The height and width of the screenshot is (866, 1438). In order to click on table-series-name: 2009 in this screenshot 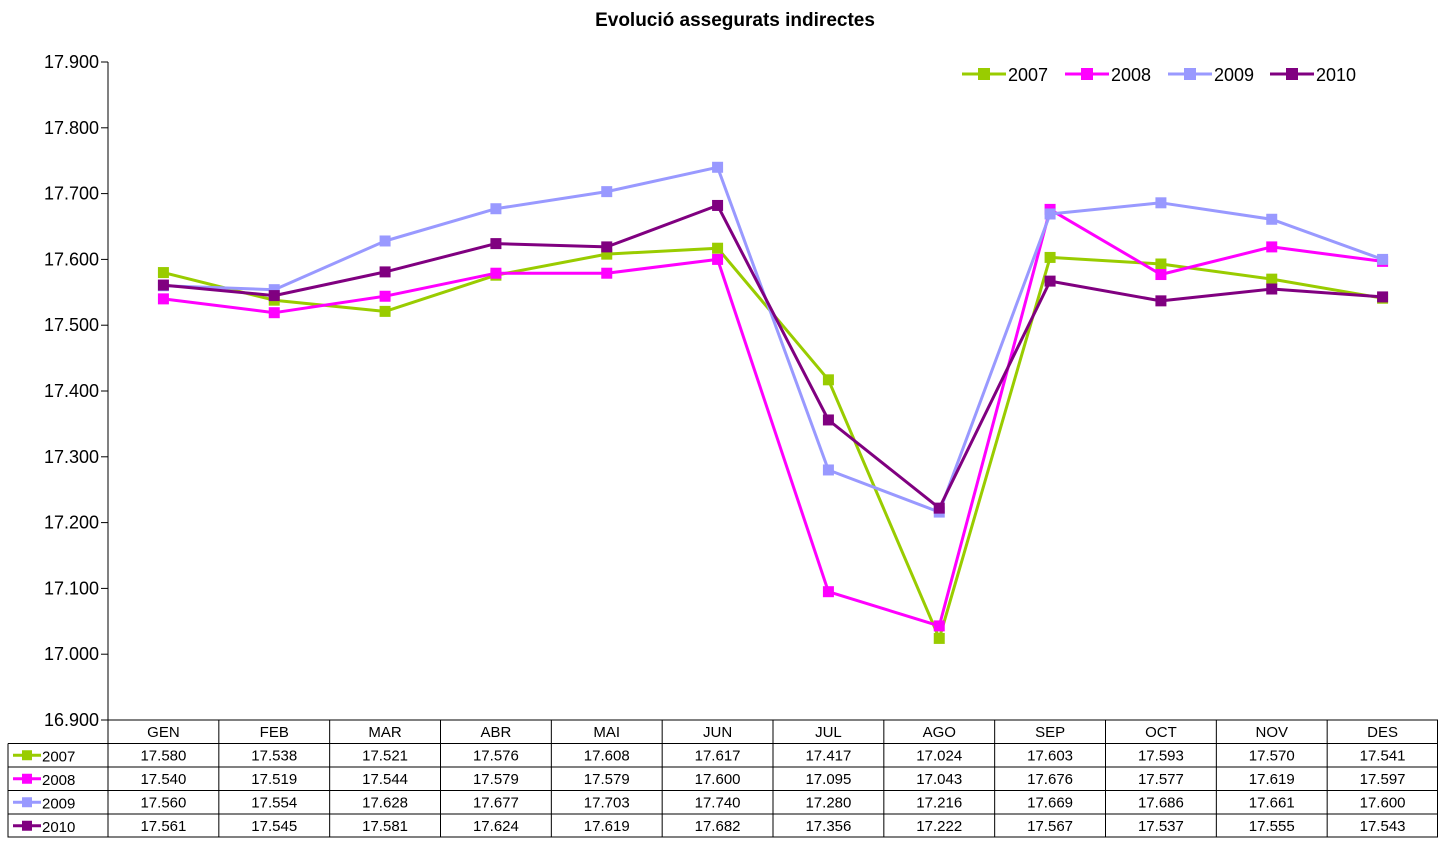, I will do `click(58, 803)`.